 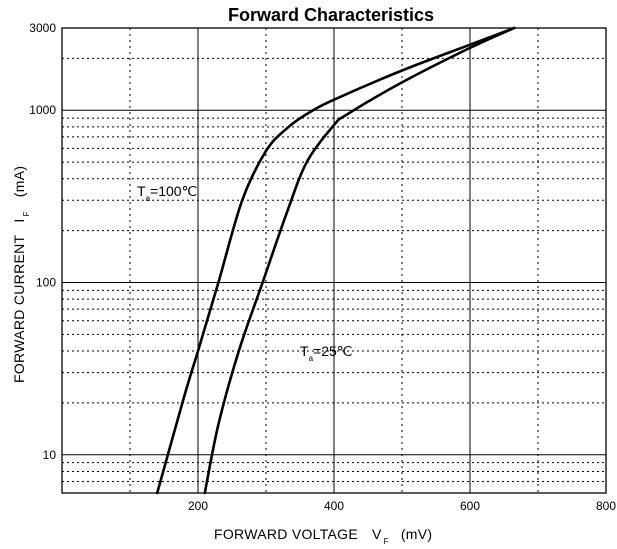 I want to click on y-tick-label: 3000, so click(x=42, y=28).